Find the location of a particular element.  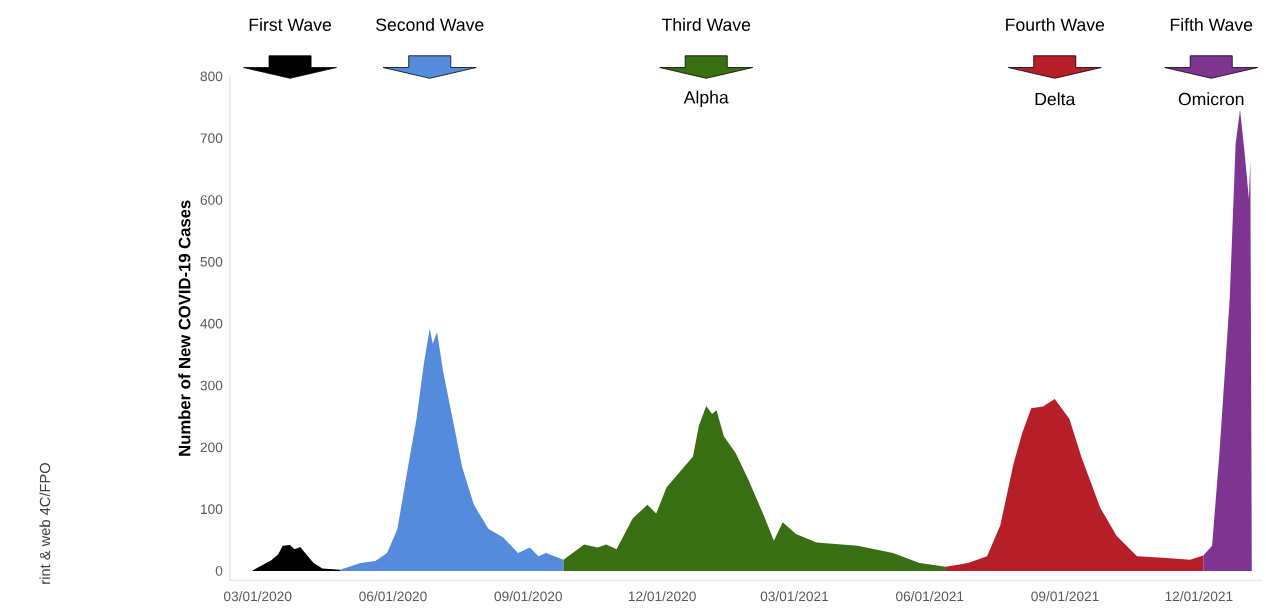

y-tick-label: 500 is located at coordinates (211, 262).